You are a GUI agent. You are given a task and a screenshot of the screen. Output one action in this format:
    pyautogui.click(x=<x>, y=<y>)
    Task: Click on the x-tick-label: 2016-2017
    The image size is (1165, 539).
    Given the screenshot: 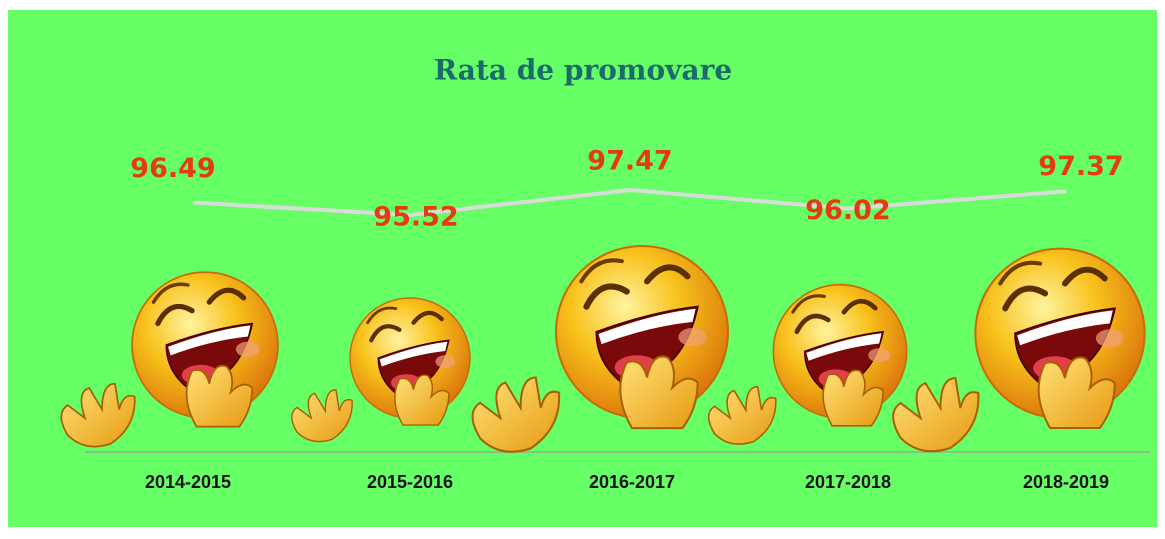 What is the action you would take?
    pyautogui.click(x=632, y=482)
    